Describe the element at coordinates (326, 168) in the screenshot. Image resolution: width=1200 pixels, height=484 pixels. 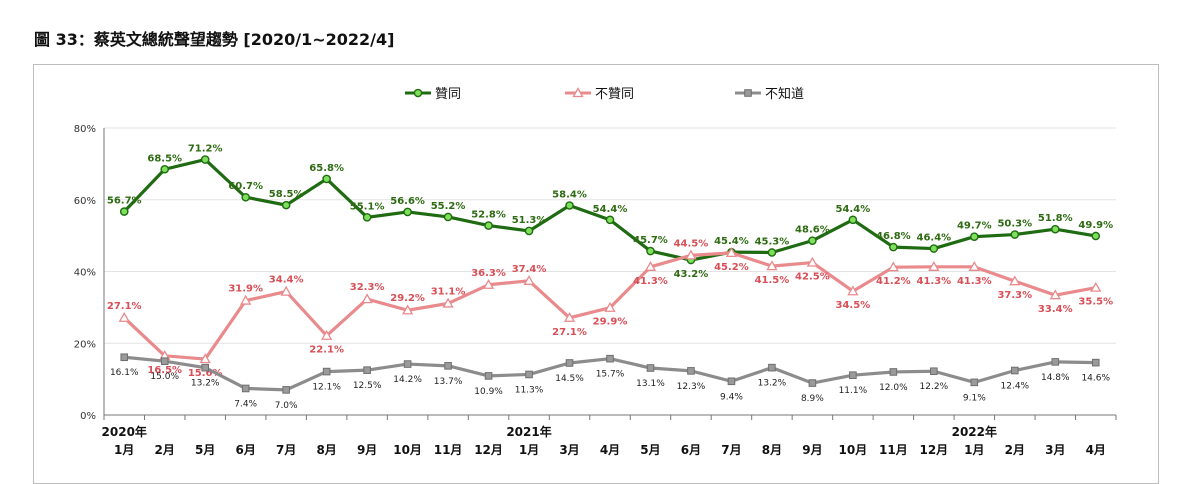
I see `data-label: 65.8%` at that location.